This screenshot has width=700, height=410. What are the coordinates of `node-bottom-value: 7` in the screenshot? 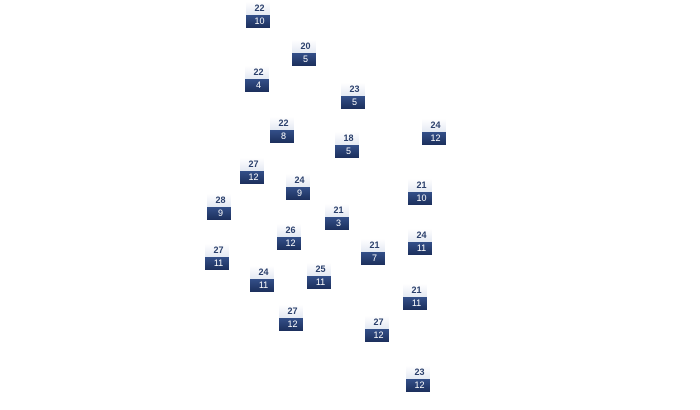 It's located at (373, 258).